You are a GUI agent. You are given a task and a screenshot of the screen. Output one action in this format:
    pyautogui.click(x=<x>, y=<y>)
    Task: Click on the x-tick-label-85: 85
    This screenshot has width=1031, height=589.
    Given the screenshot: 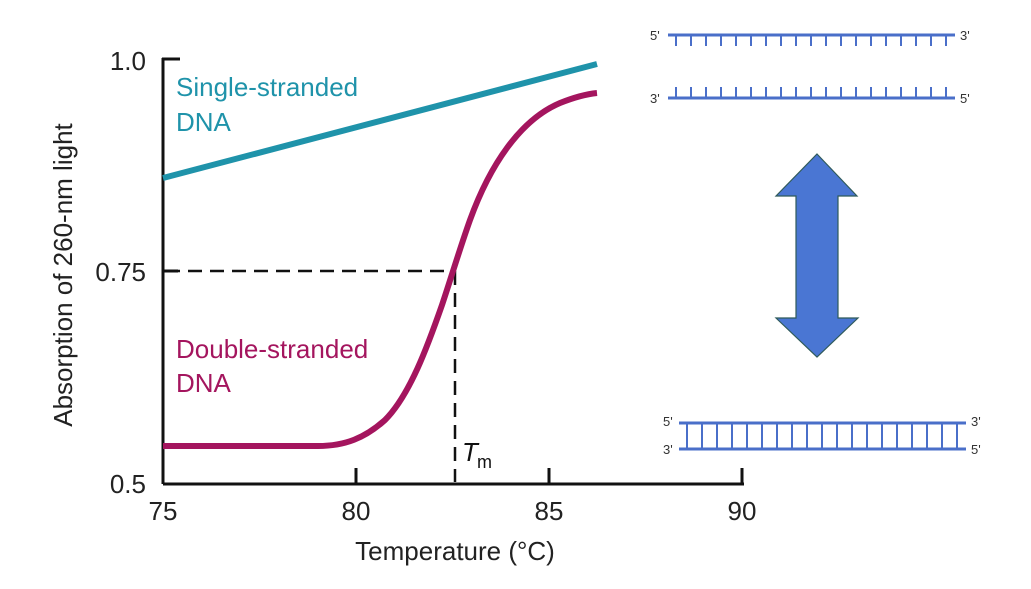 What is the action you would take?
    pyautogui.click(x=549, y=511)
    